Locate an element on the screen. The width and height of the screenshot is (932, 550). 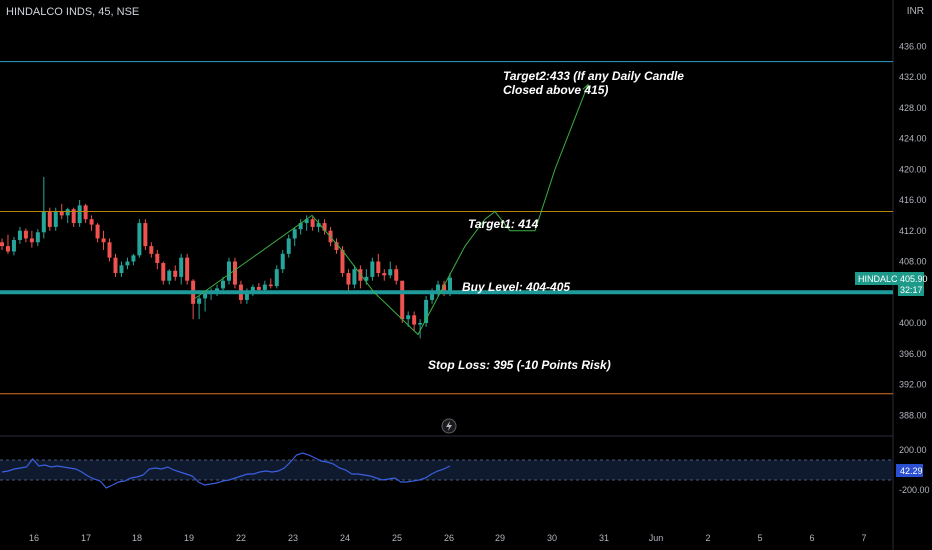
x-tick-label: 25 is located at coordinates (397, 538).